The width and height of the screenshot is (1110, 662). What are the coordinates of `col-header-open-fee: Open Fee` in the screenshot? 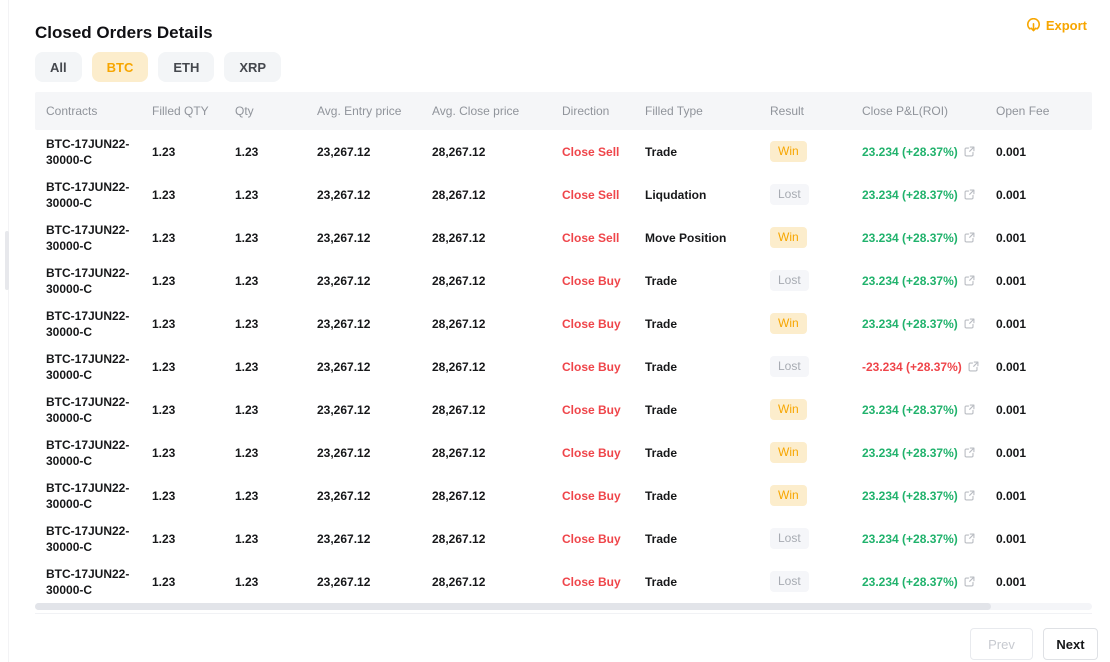 It's located at (1023, 111).